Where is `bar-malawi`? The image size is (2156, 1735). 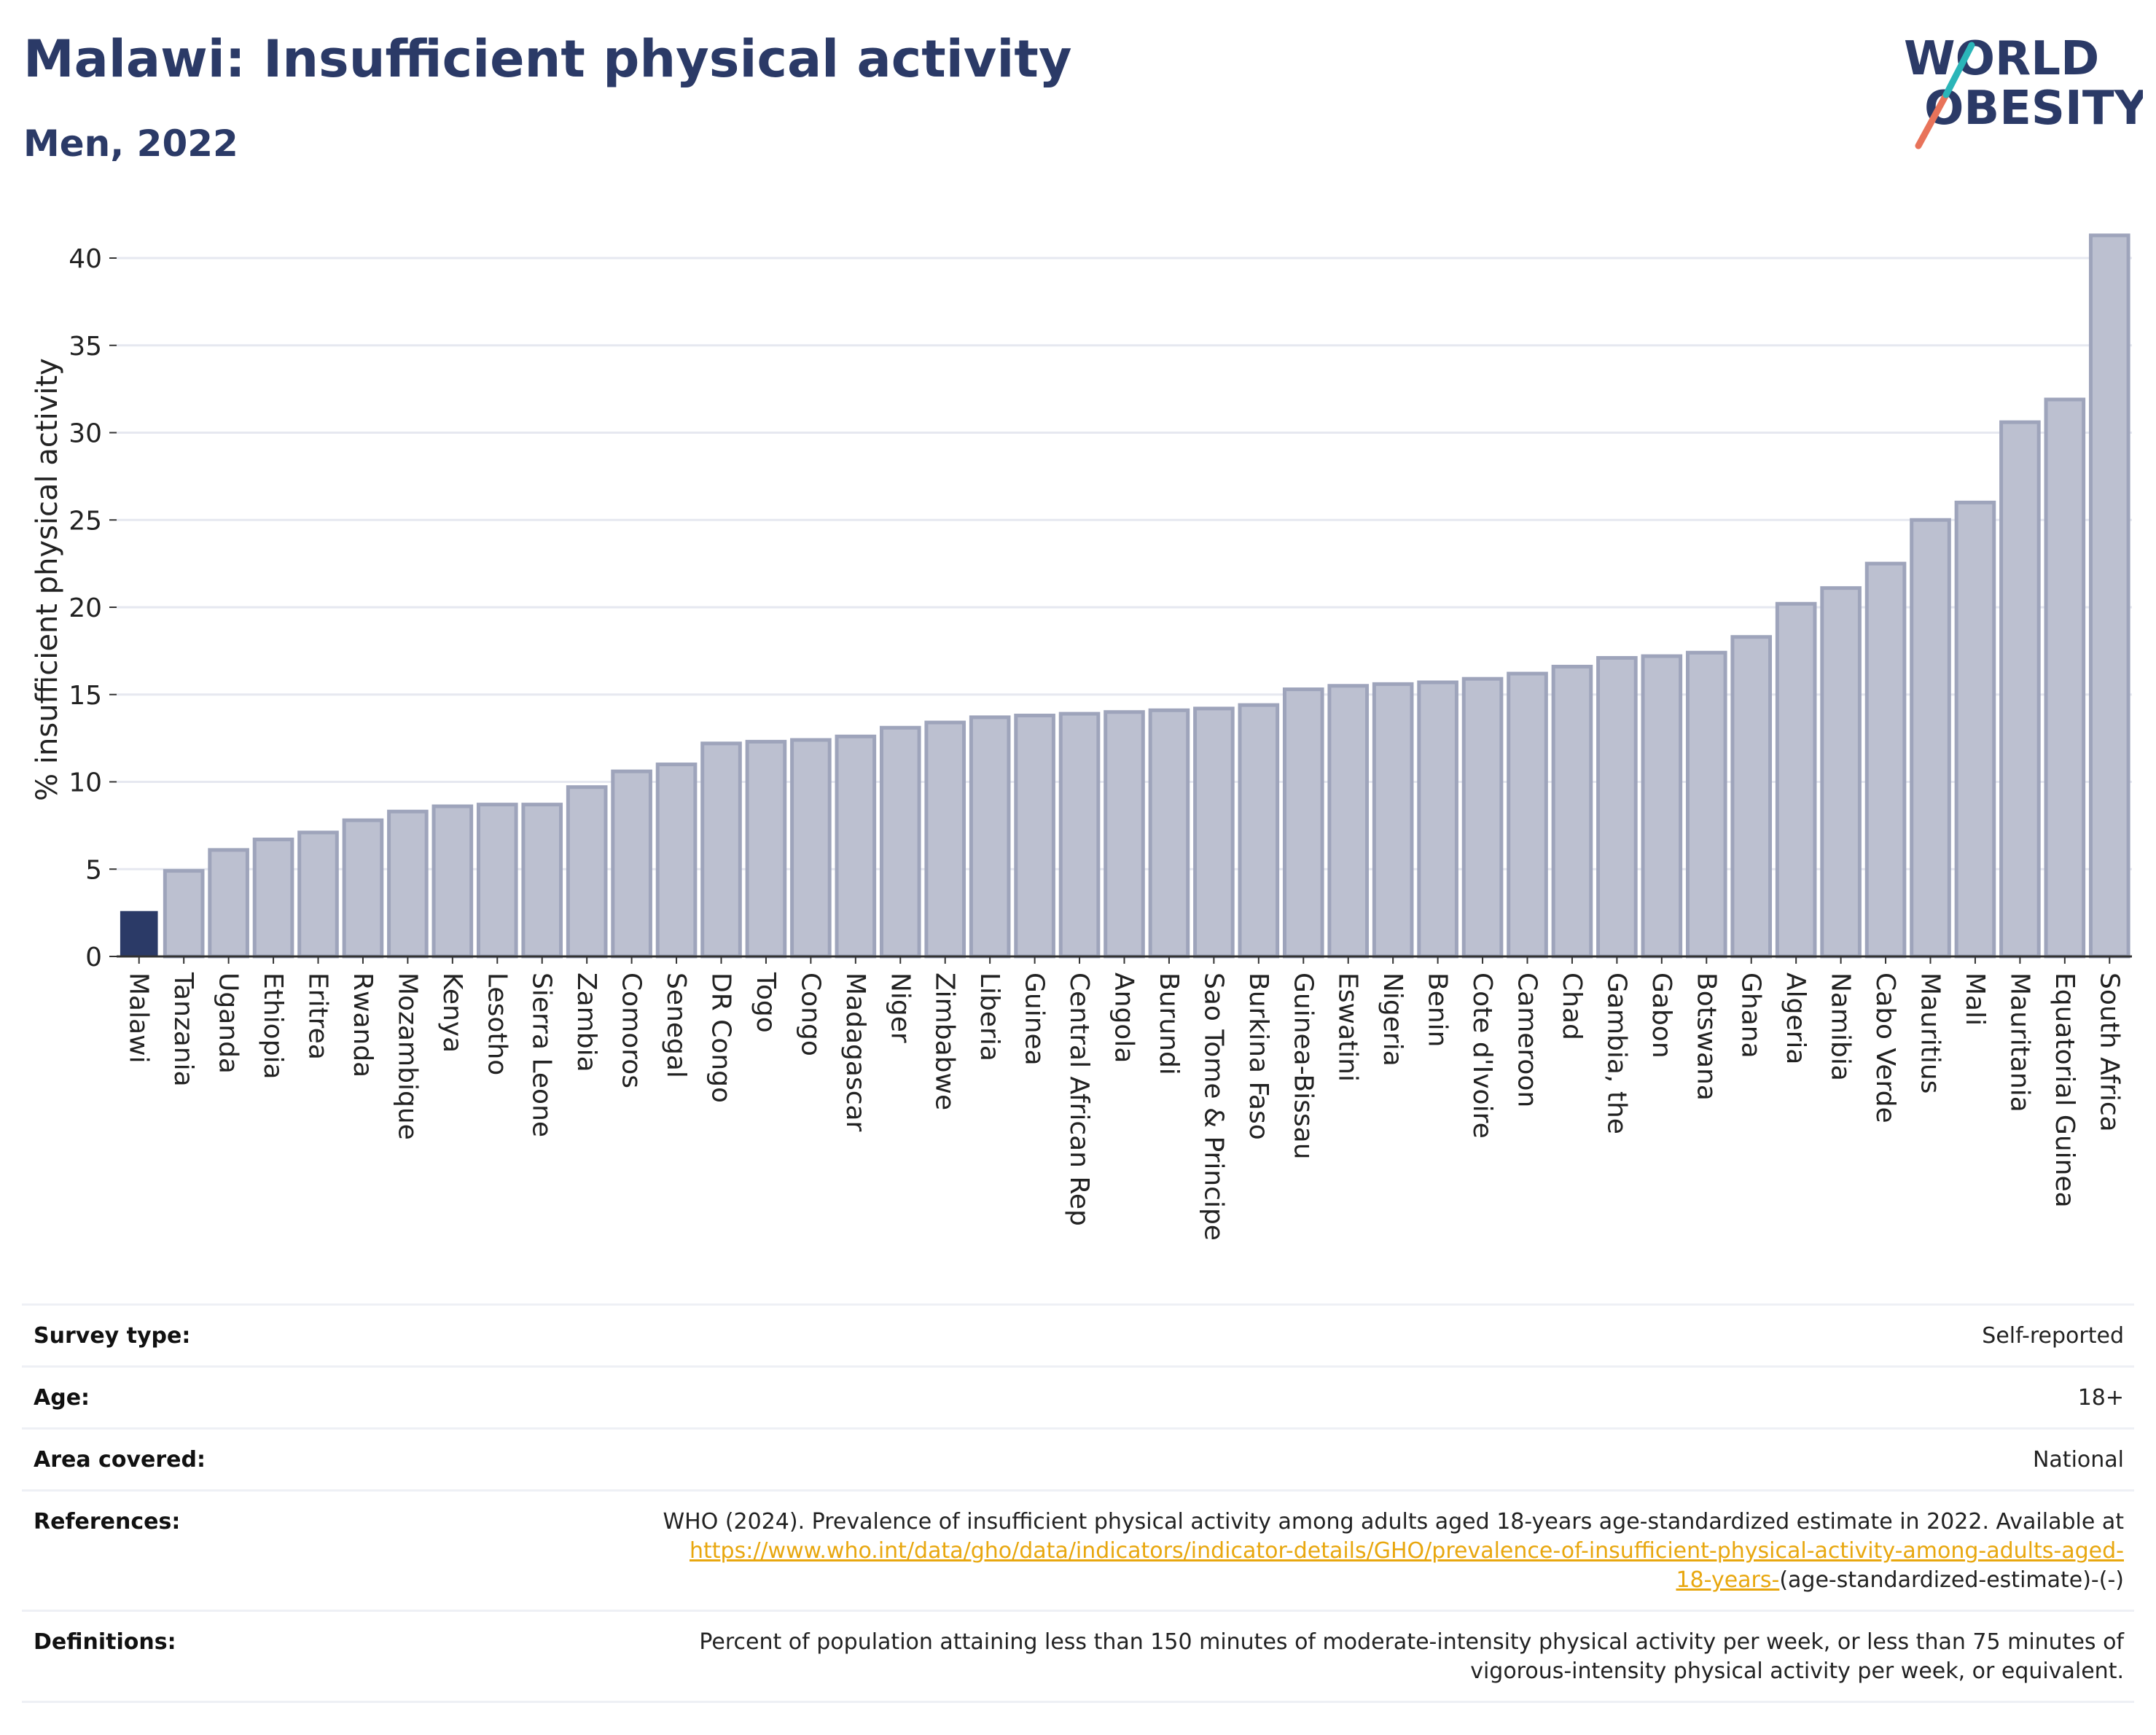 bar-malawi is located at coordinates (139, 933).